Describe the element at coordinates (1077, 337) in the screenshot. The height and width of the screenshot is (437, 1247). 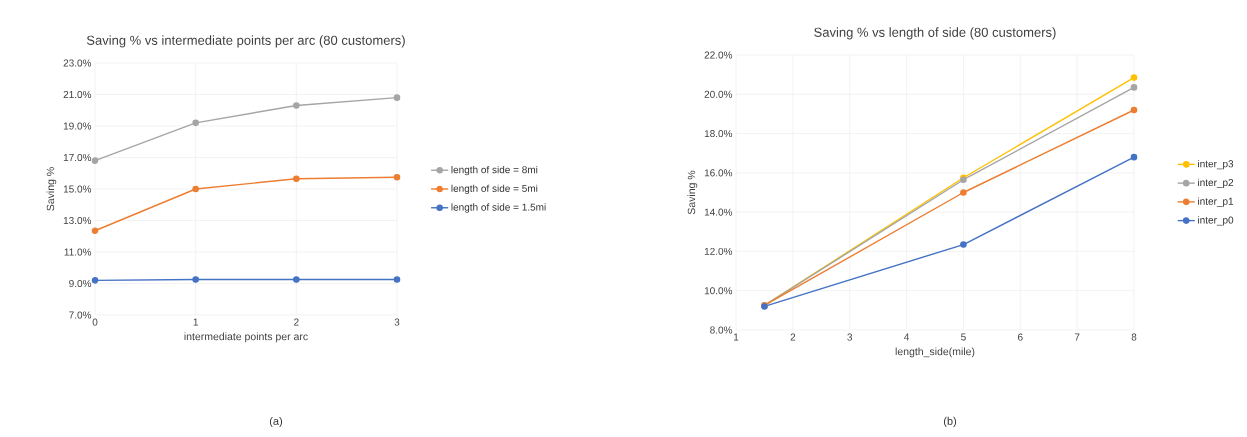
I see `x-tick-label: 7` at that location.